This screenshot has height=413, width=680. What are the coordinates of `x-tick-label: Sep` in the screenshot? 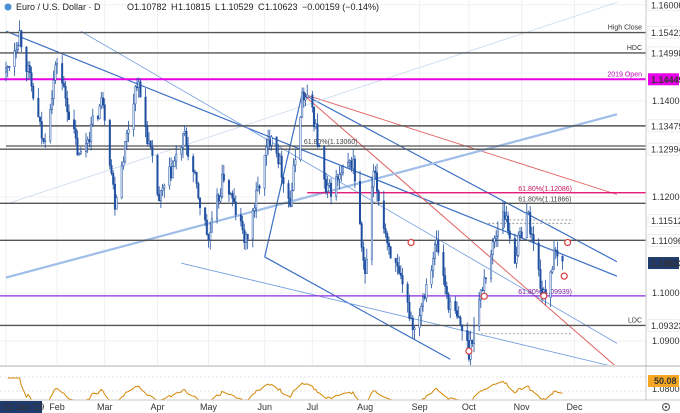 It's located at (420, 407).